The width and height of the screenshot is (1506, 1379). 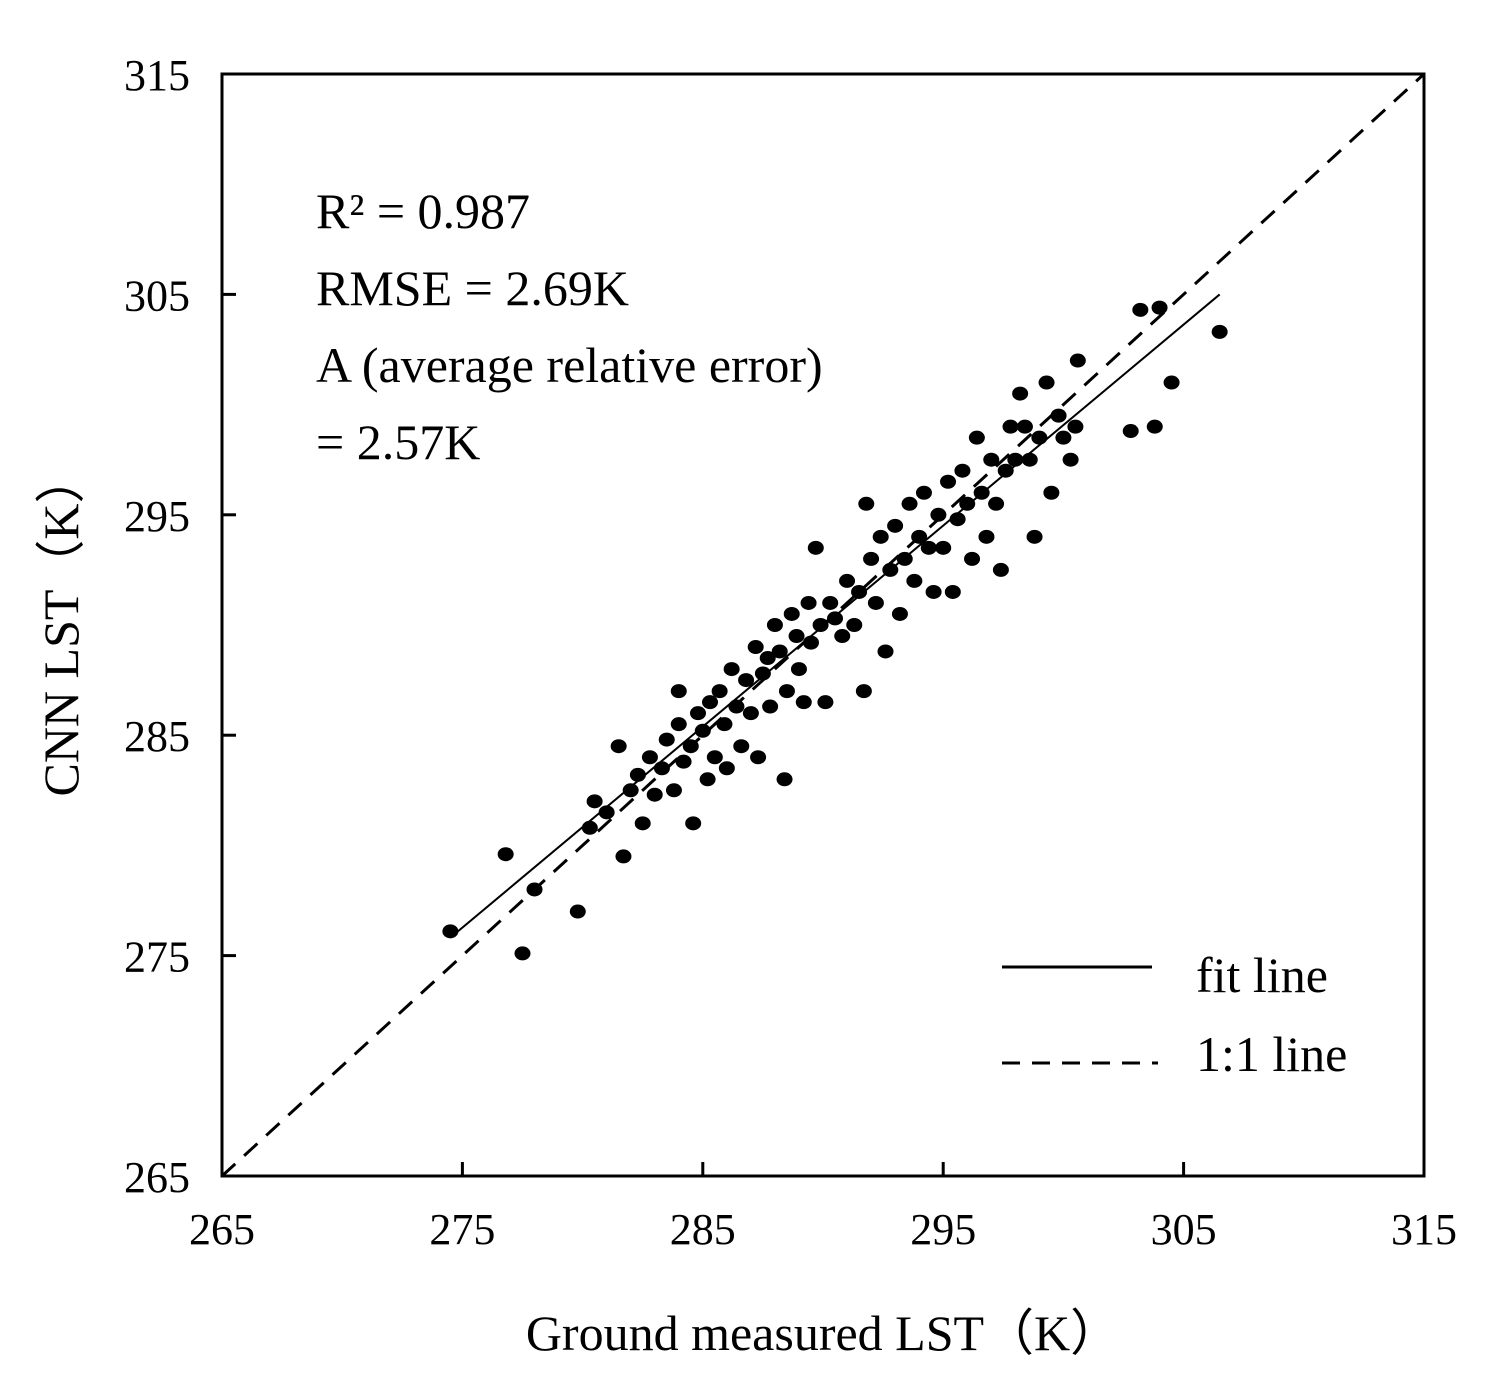 I want to click on y-tick-label: 295, so click(x=157, y=516).